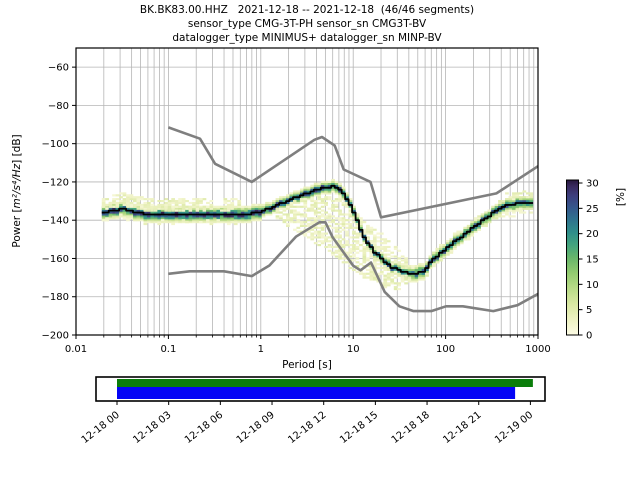  What do you see at coordinates (352, 172) in the screenshot?
I see `nhnm-line` at bounding box center [352, 172].